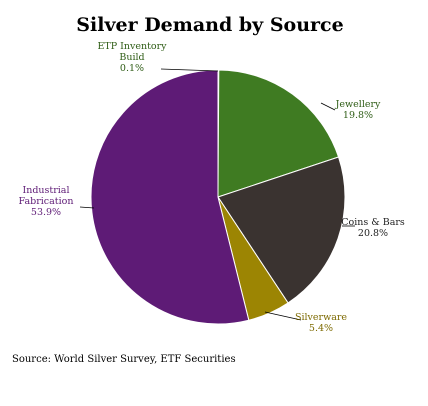  Describe the element at coordinates (132, 46) in the screenshot. I see `slice-name-label: ETP Inventory` at that location.